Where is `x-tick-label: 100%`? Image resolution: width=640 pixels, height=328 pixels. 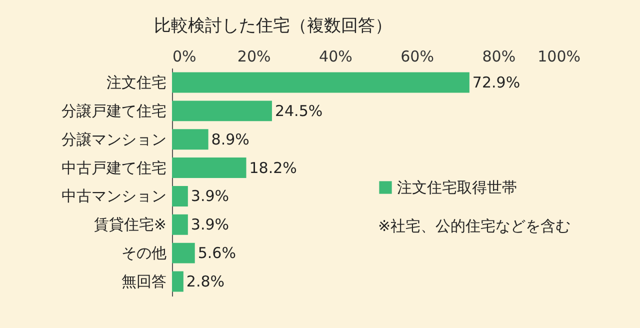
x-tick-label: 100% is located at coordinates (559, 57).